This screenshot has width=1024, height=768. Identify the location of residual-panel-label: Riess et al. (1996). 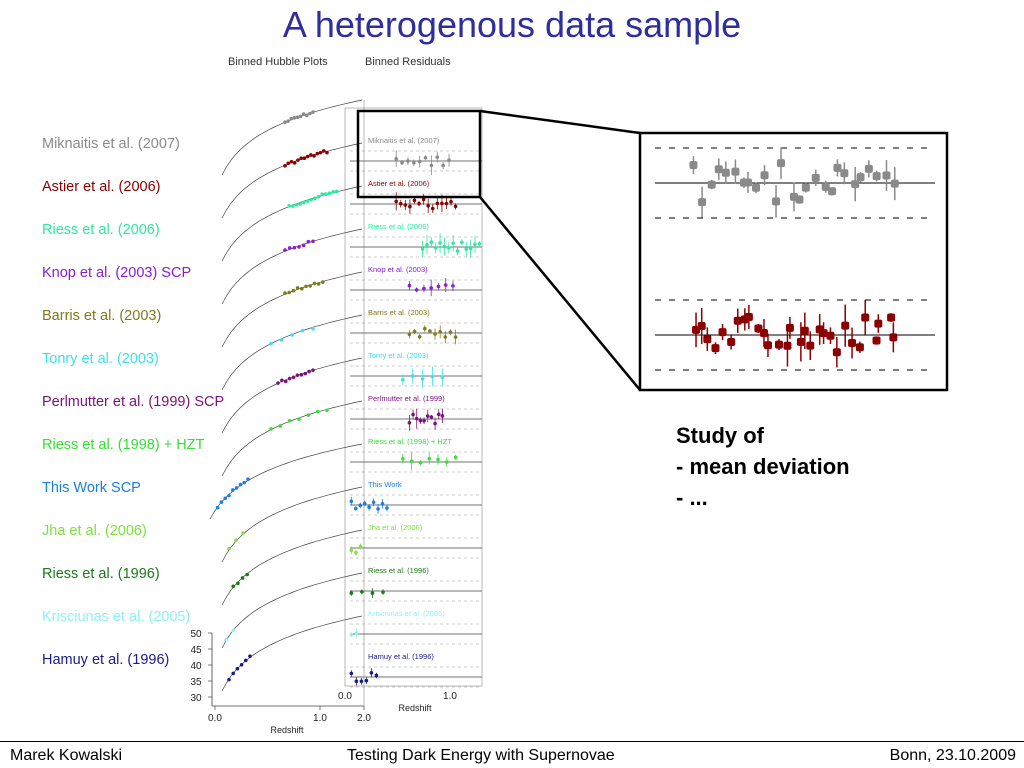
(398, 570).